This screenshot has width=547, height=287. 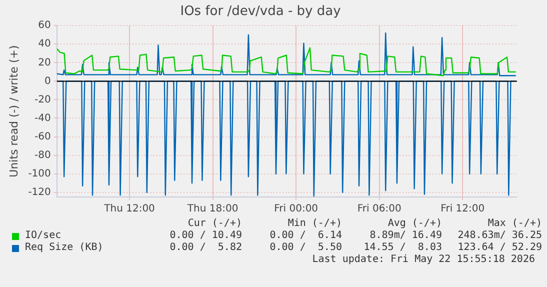 What do you see at coordinates (42, 155) in the screenshot?
I see `y-tick-label: -80` at bounding box center [42, 155].